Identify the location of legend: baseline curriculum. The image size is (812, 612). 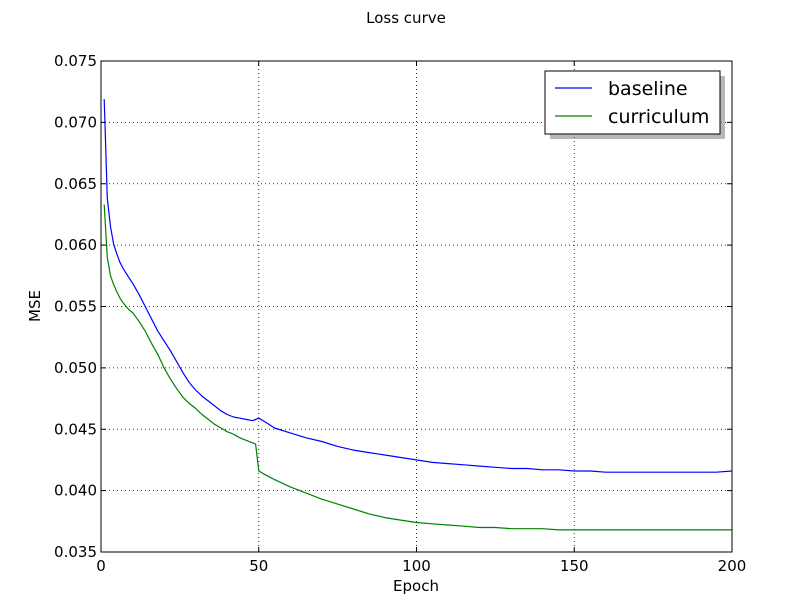
(634, 104).